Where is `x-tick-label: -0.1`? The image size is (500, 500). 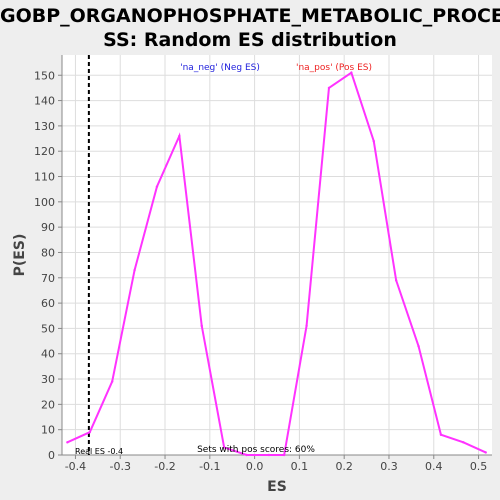
x-tick-label: -0.1 is located at coordinates (209, 466).